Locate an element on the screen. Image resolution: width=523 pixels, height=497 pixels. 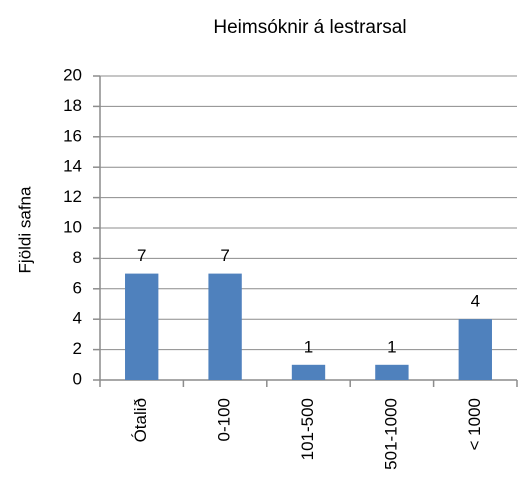
x-tick-label: 501-1000 is located at coordinates (390, 434).